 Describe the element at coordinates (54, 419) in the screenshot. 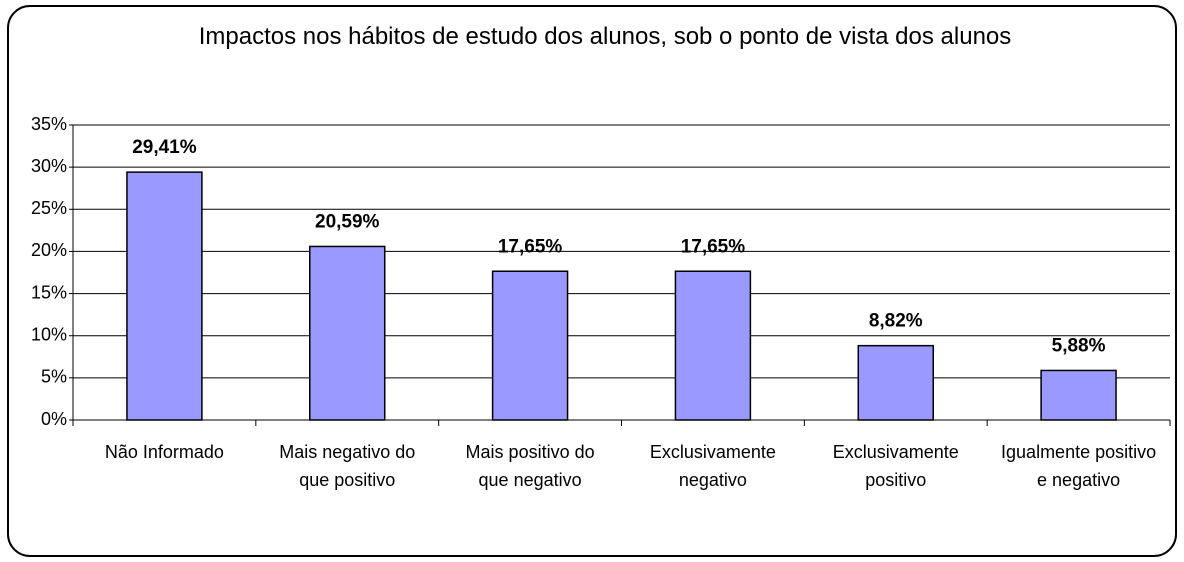

I see `y-tick-label: 0%` at that location.